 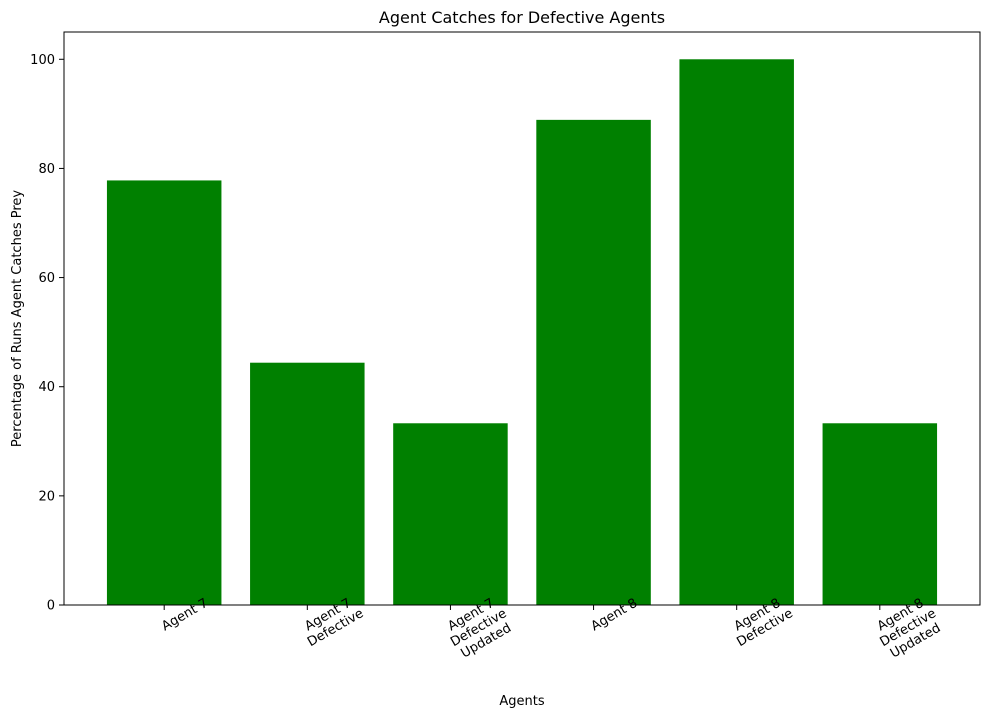 What do you see at coordinates (17, 318) in the screenshot?
I see `y-axis-label: Percentage of Runs Agent Catches Prey` at bounding box center [17, 318].